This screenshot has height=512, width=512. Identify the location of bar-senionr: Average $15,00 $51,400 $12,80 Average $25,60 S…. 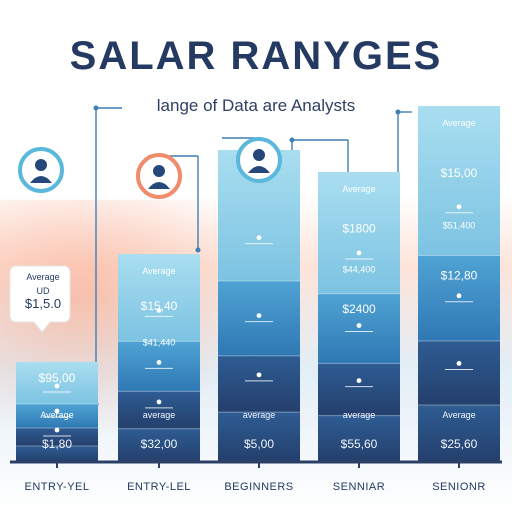
(459, 299).